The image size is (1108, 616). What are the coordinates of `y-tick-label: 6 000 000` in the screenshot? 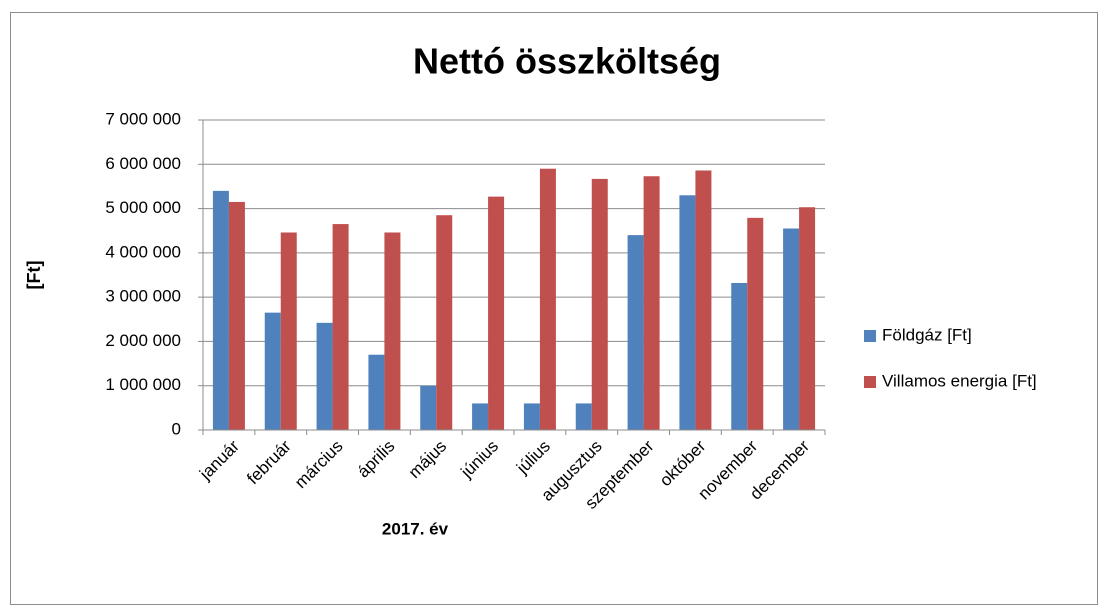 It's located at (143, 163).